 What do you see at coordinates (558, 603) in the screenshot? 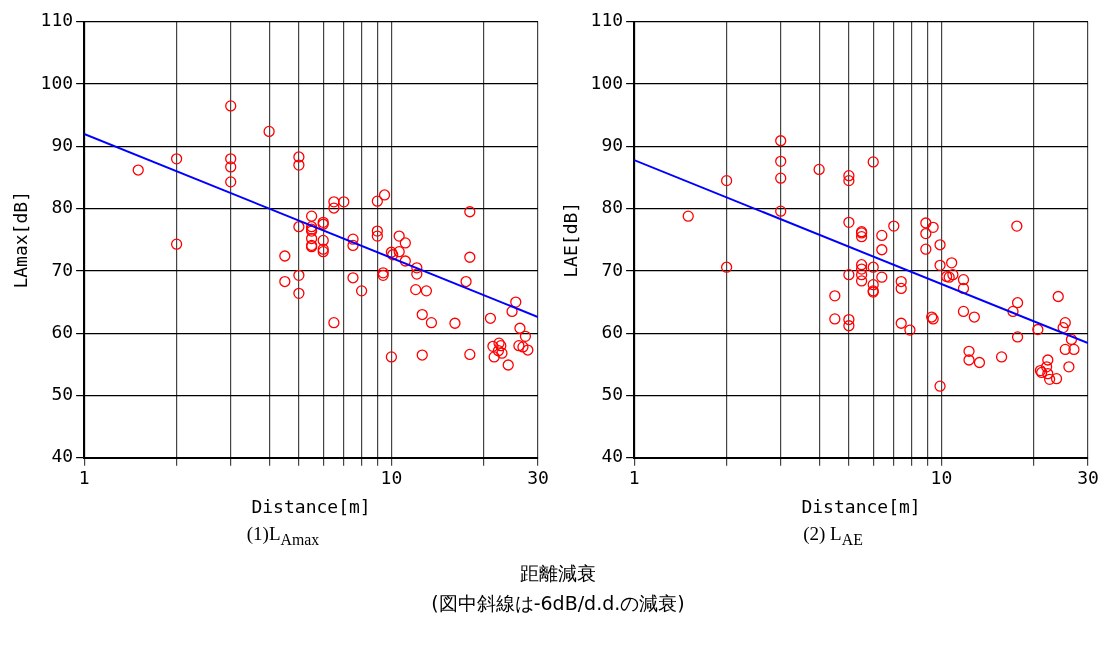
I see `text: (図中斜線は-6dB/d.d.の減衰)` at bounding box center [558, 603].